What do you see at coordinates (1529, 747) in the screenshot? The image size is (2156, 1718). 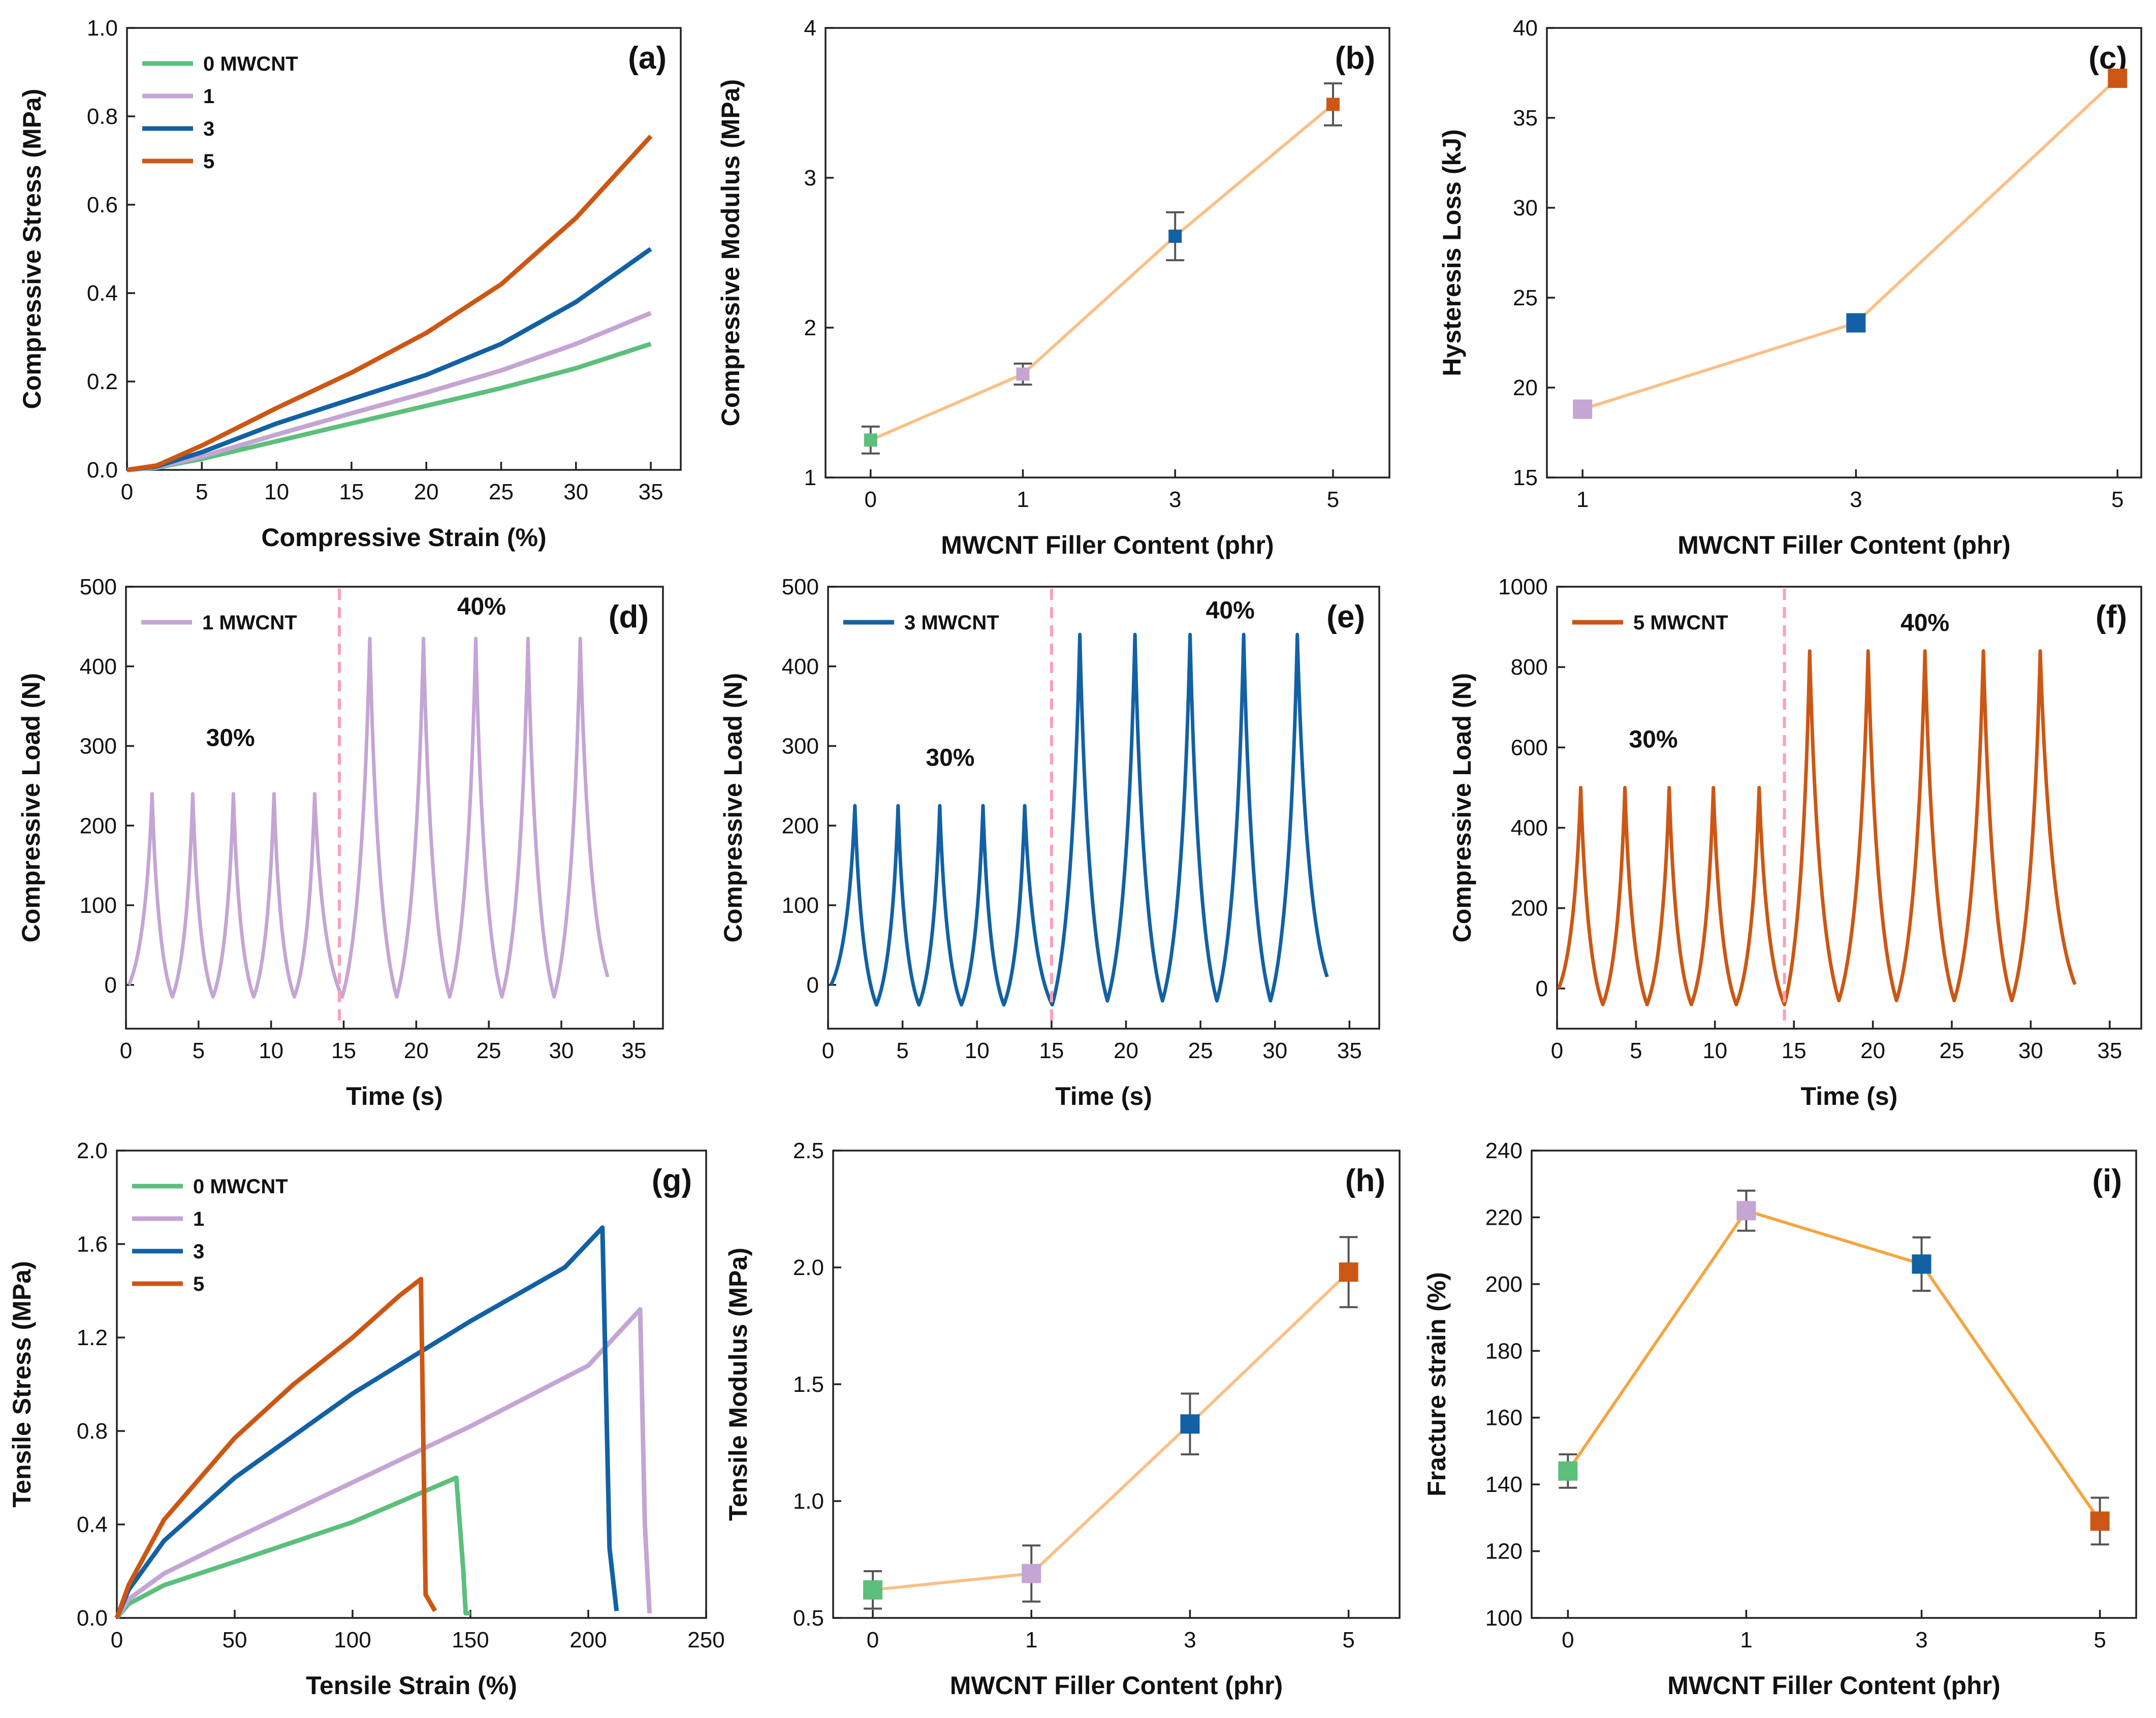 I see `y-tick-label: 600` at bounding box center [1529, 747].